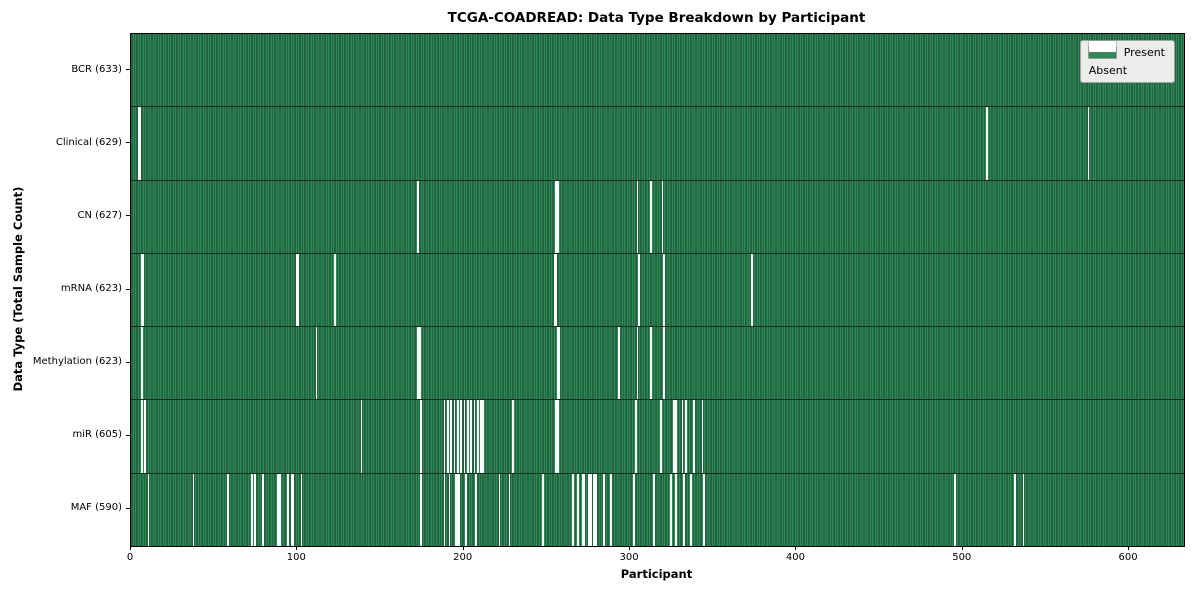  What do you see at coordinates (96, 508) in the screenshot?
I see `y-tick-label-maf: MAF (590)` at bounding box center [96, 508].